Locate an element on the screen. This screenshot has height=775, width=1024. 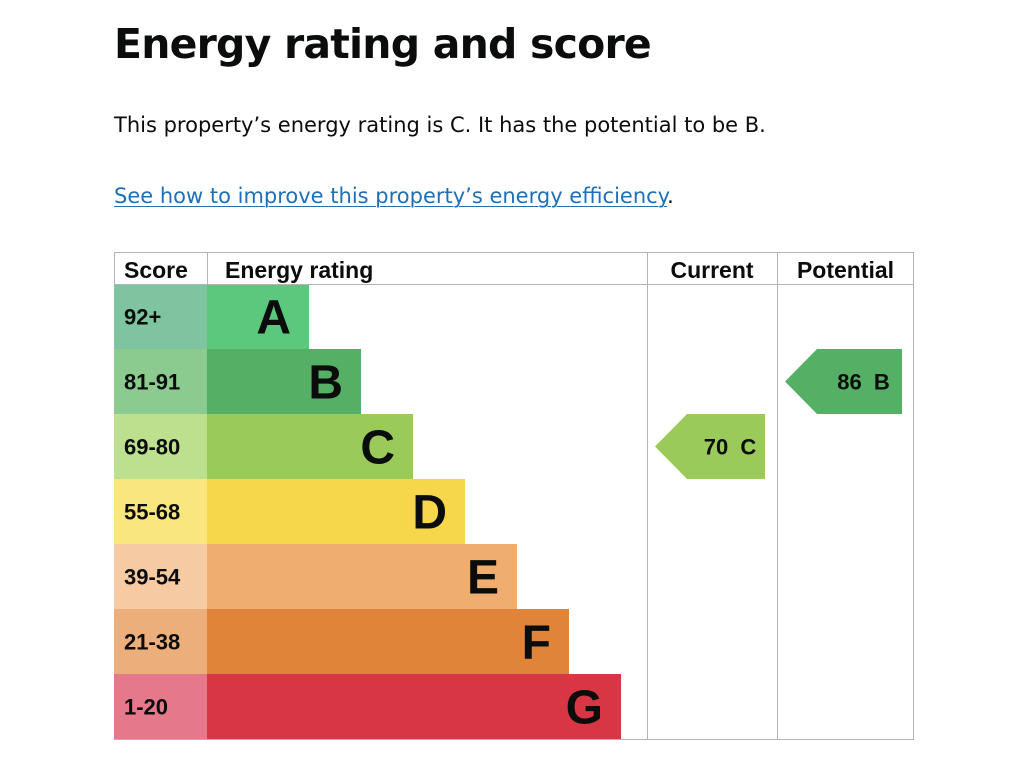
energy-band-letter: G is located at coordinates (584, 708).